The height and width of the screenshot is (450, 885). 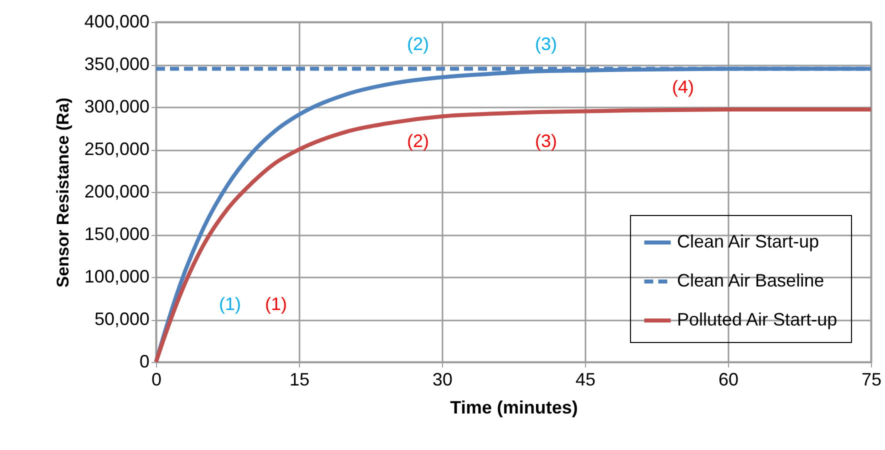 I want to click on x-tick-label: 15, so click(x=299, y=380).